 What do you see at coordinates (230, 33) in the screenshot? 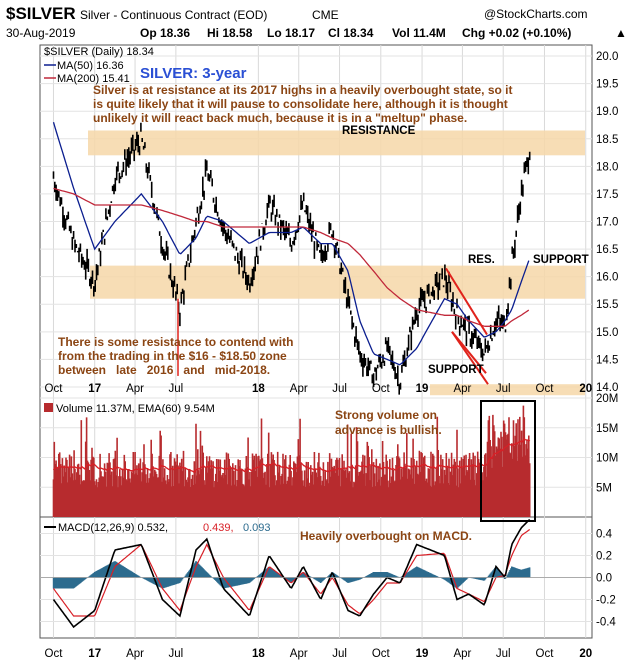
I see `high: Hi 18.58` at bounding box center [230, 33].